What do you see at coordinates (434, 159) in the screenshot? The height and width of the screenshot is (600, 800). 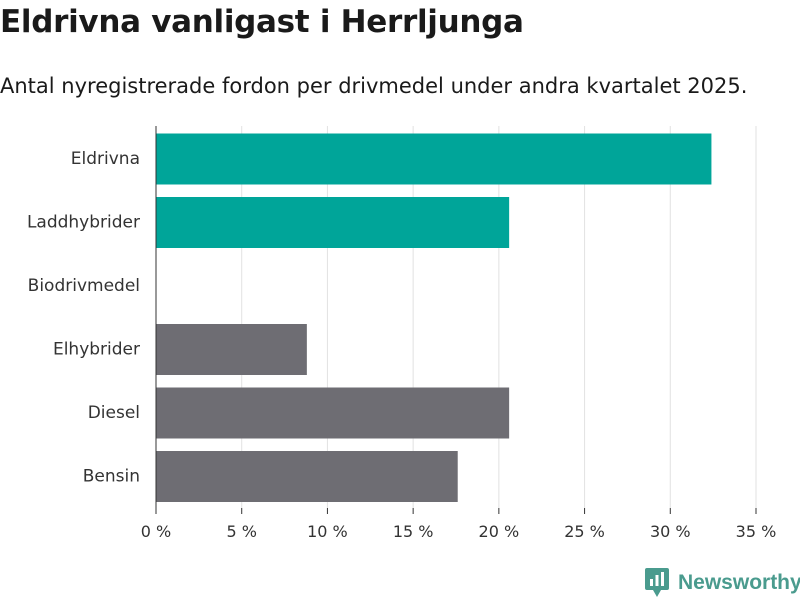 I see `bar-eldrivna` at bounding box center [434, 159].